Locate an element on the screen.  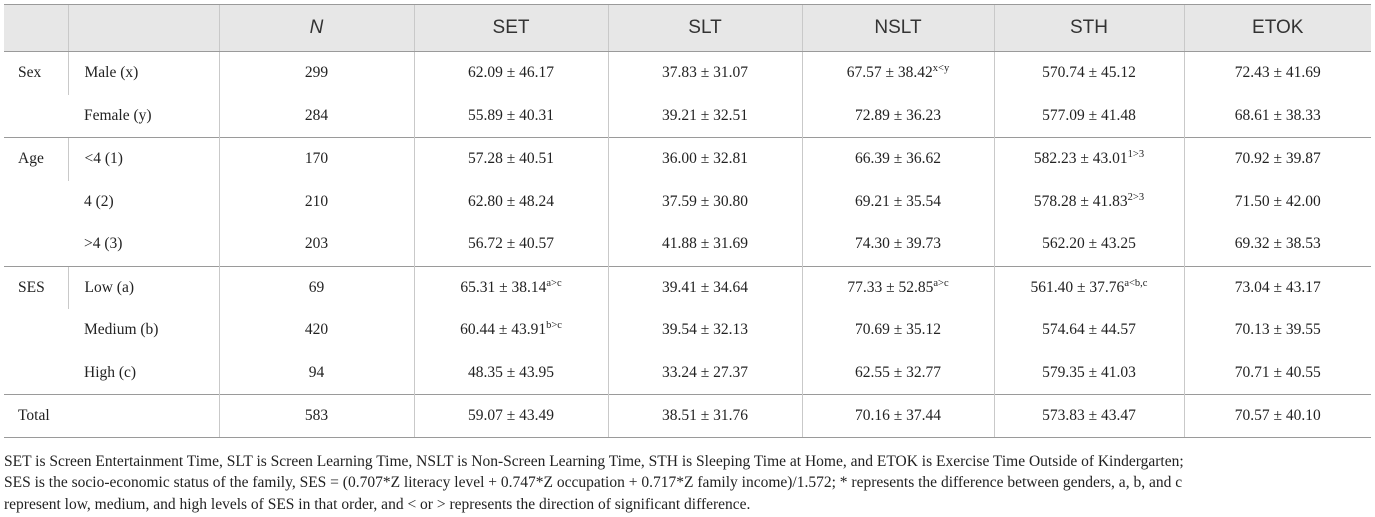
value-cell: 39.21 ± 32.51 is located at coordinates (704, 116).